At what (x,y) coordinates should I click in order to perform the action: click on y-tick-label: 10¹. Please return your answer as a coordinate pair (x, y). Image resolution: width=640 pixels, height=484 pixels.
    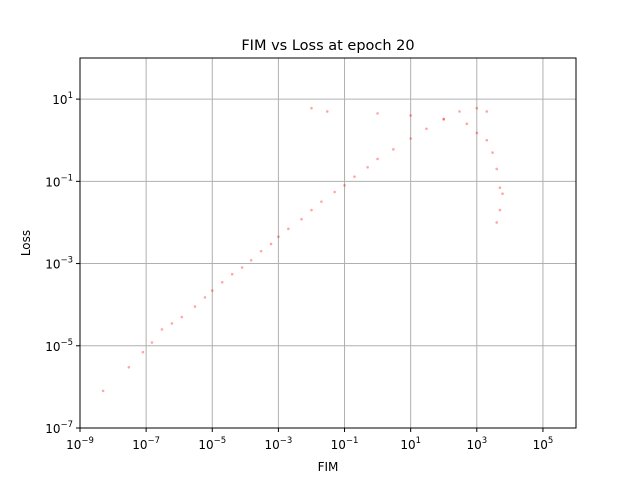
    Looking at the image, I should click on (62, 99).